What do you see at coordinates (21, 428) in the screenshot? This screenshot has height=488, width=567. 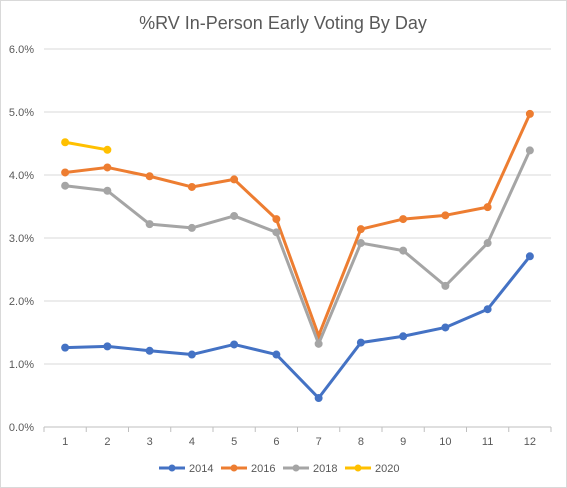 I see `y-tick-label: 0.0%` at bounding box center [21, 428].